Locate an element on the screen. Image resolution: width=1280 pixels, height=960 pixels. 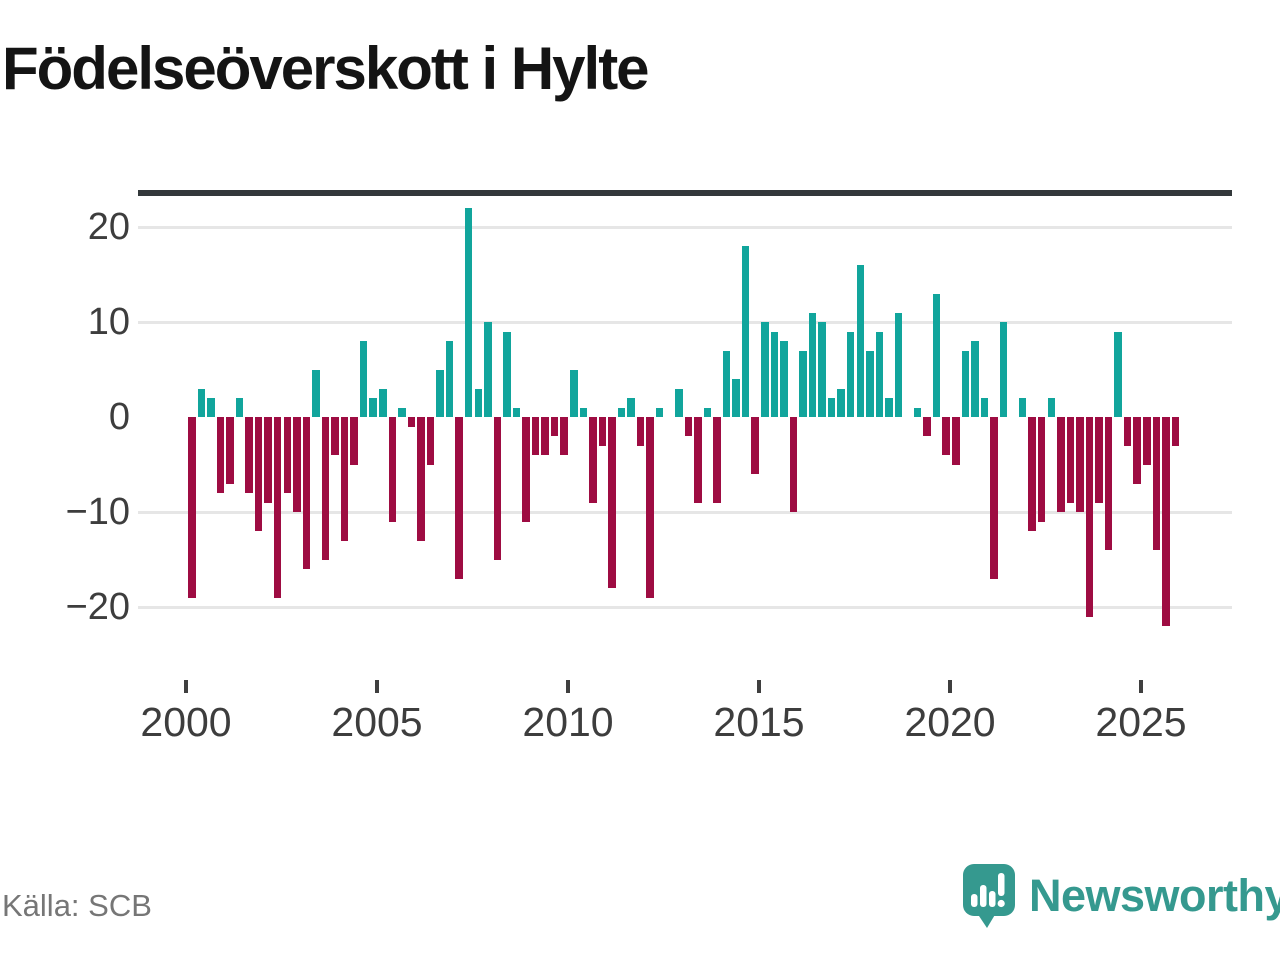
x-tick-label-2000: 2000 is located at coordinates (186, 722).